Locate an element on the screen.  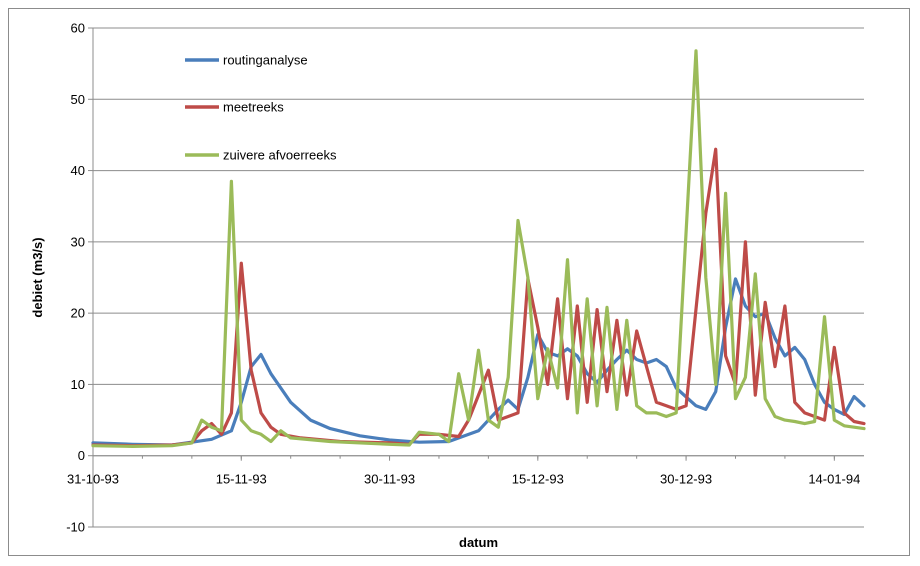
legend-label: meetreeks is located at coordinates (253, 107).